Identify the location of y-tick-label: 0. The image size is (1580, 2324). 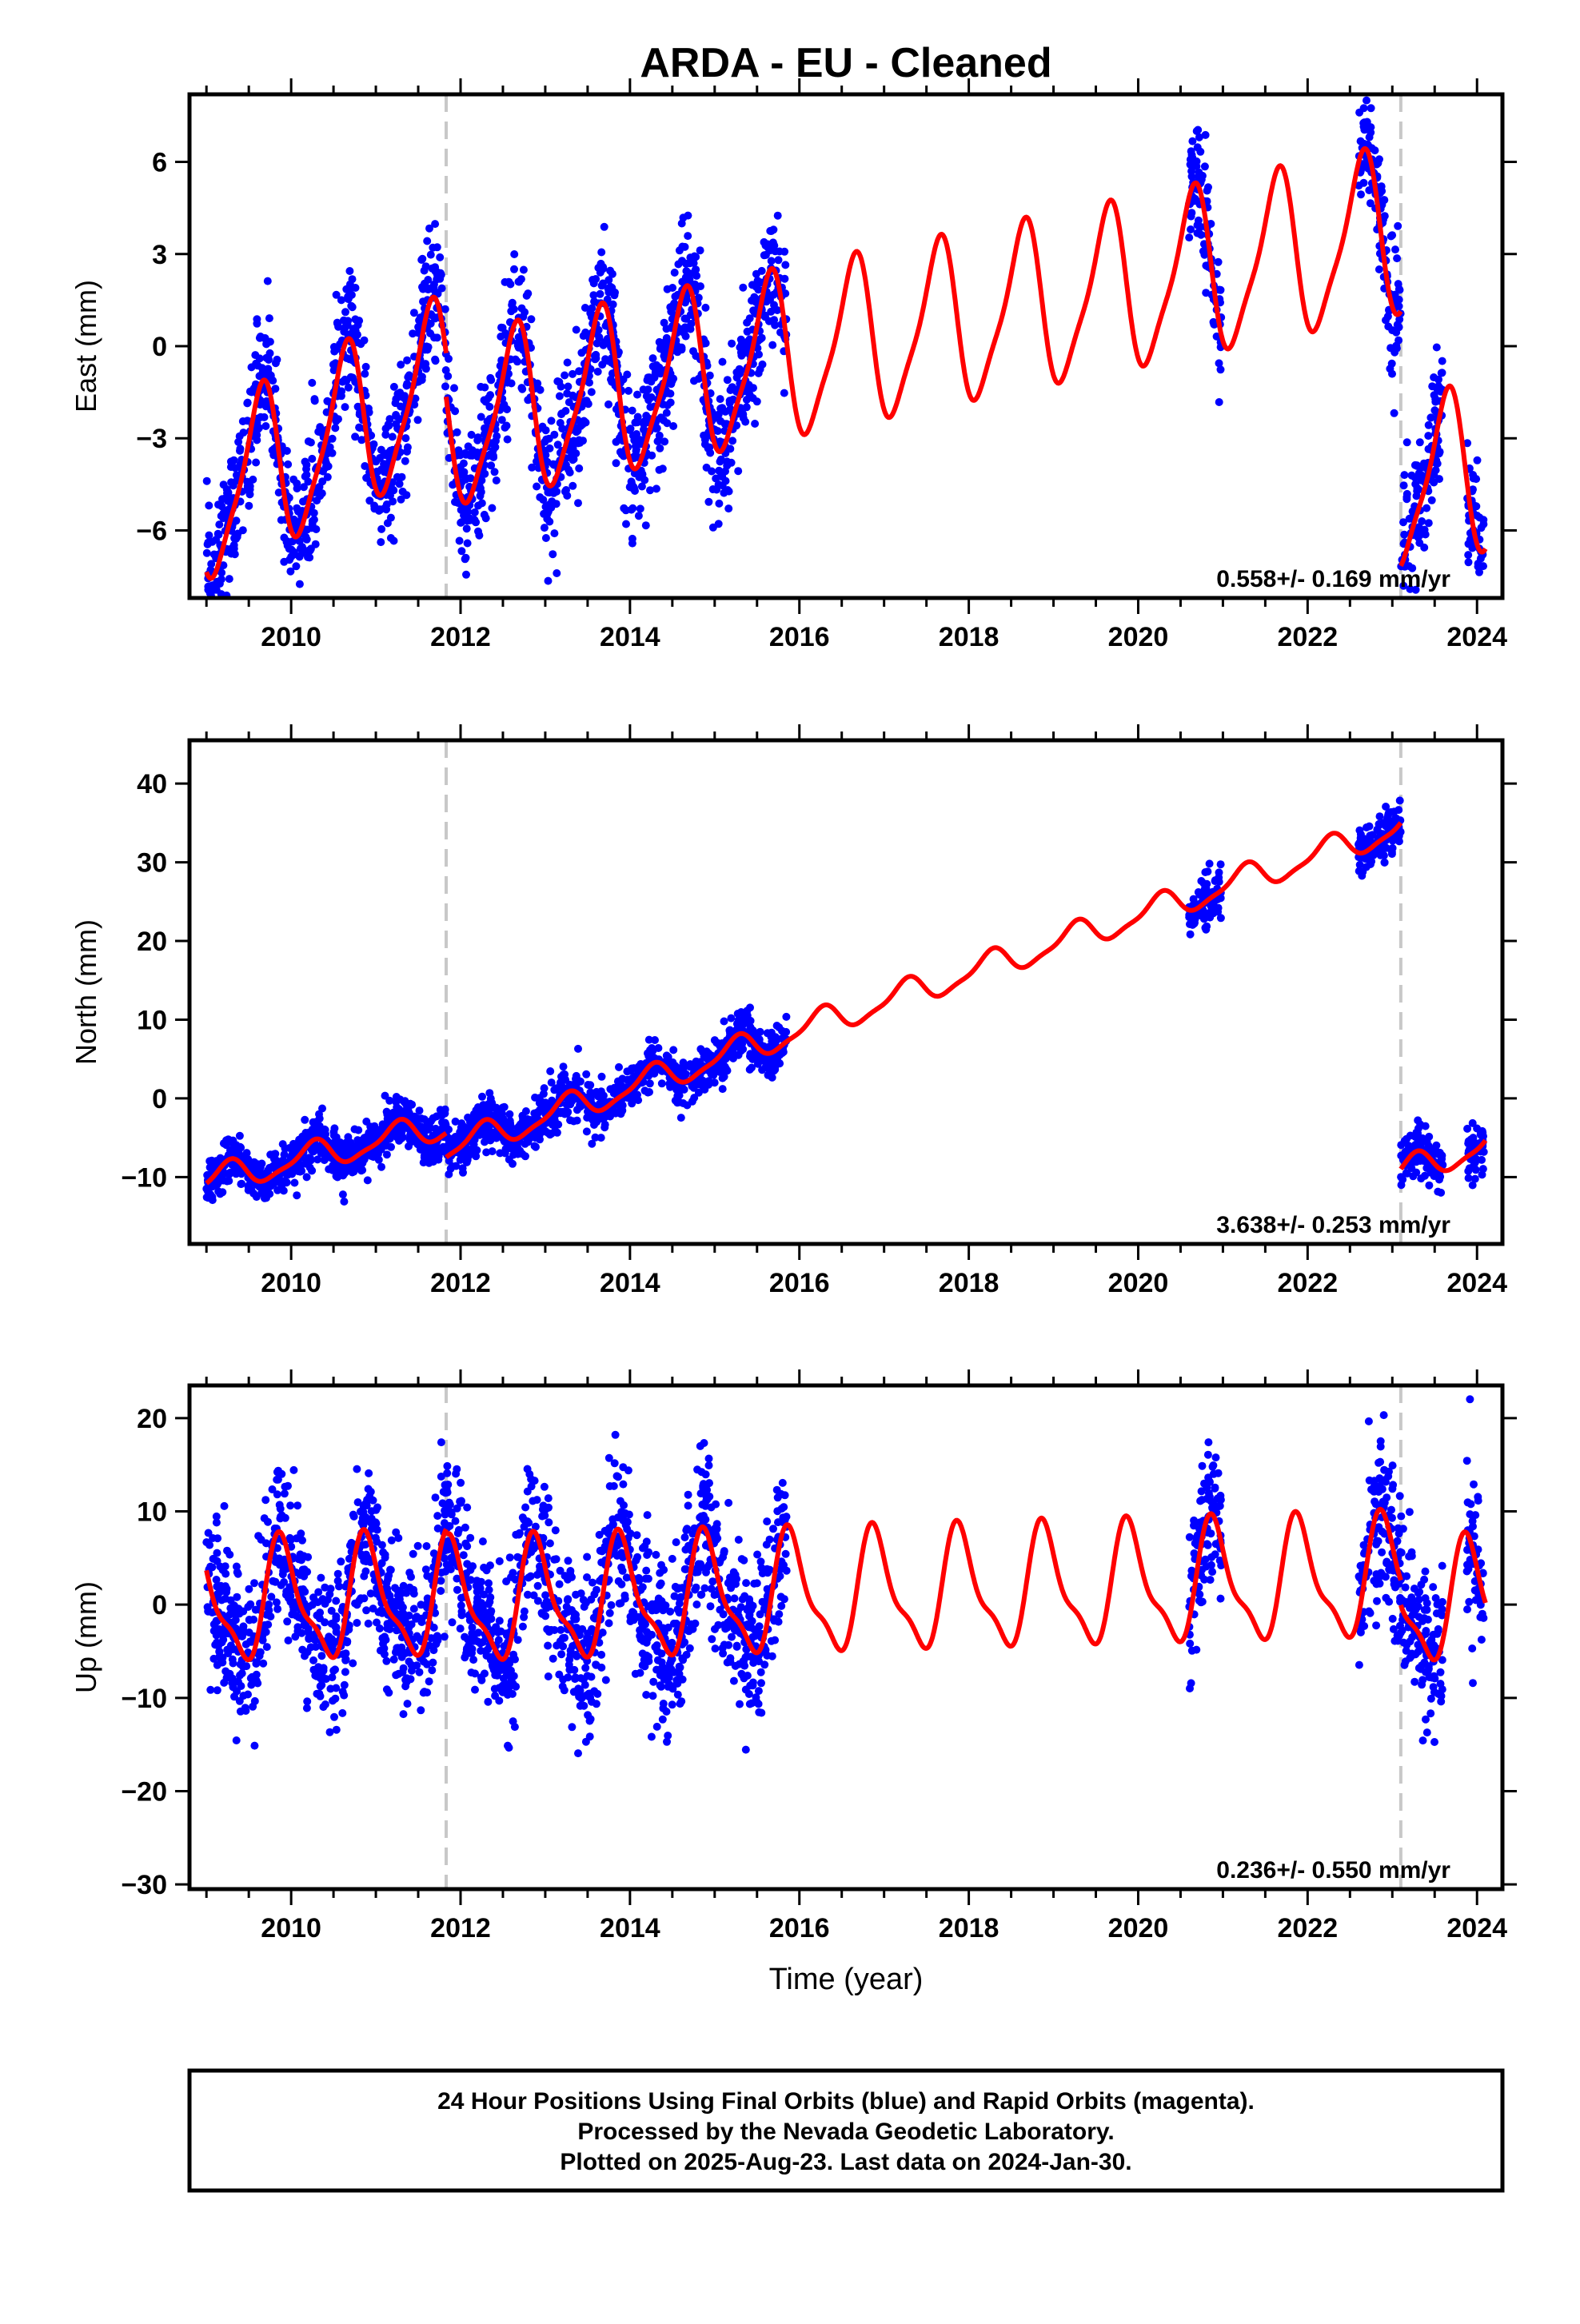
(160, 347).